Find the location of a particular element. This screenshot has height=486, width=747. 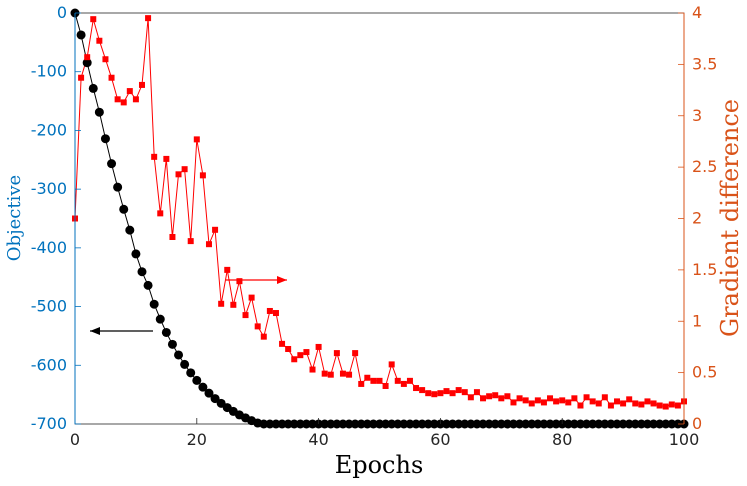

left-tick-label: -300 is located at coordinates (49, 188).